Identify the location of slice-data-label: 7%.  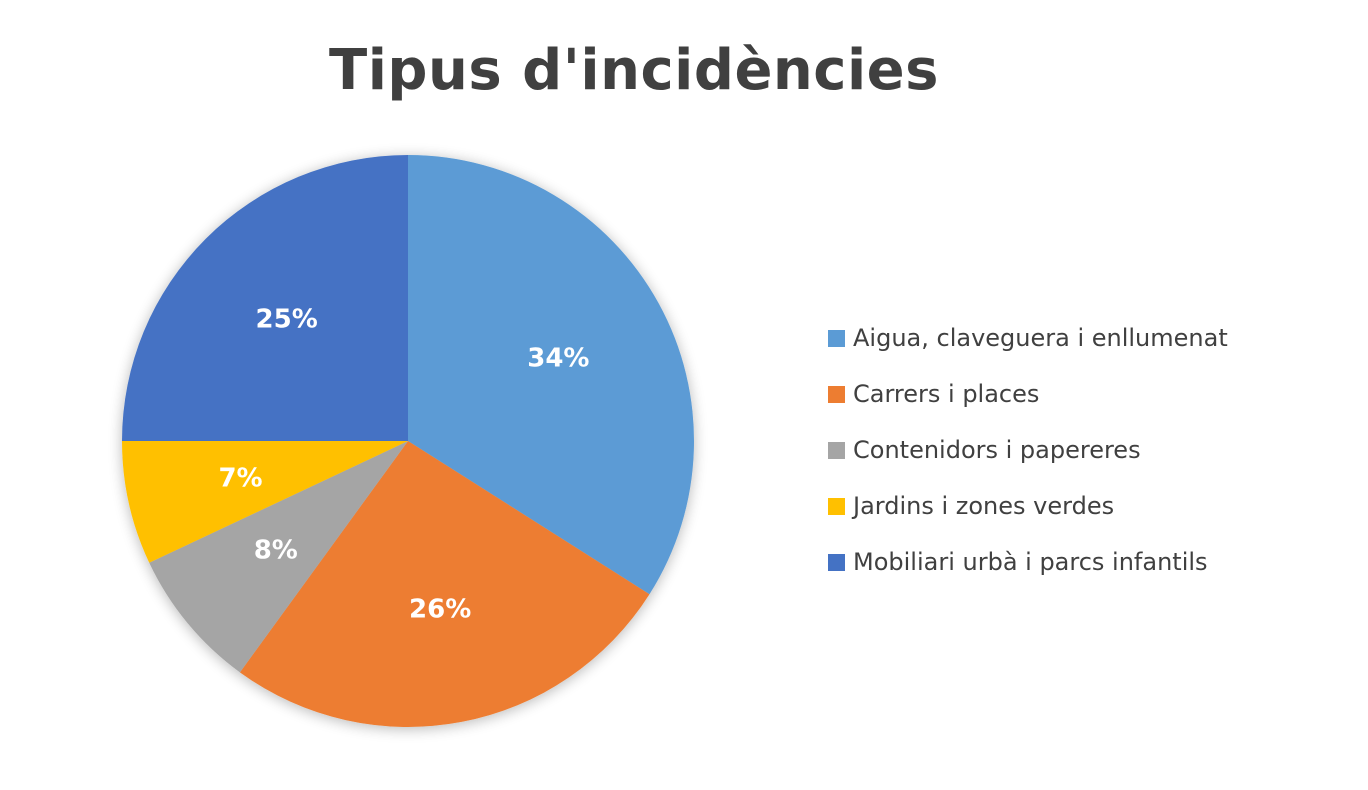
(240, 478).